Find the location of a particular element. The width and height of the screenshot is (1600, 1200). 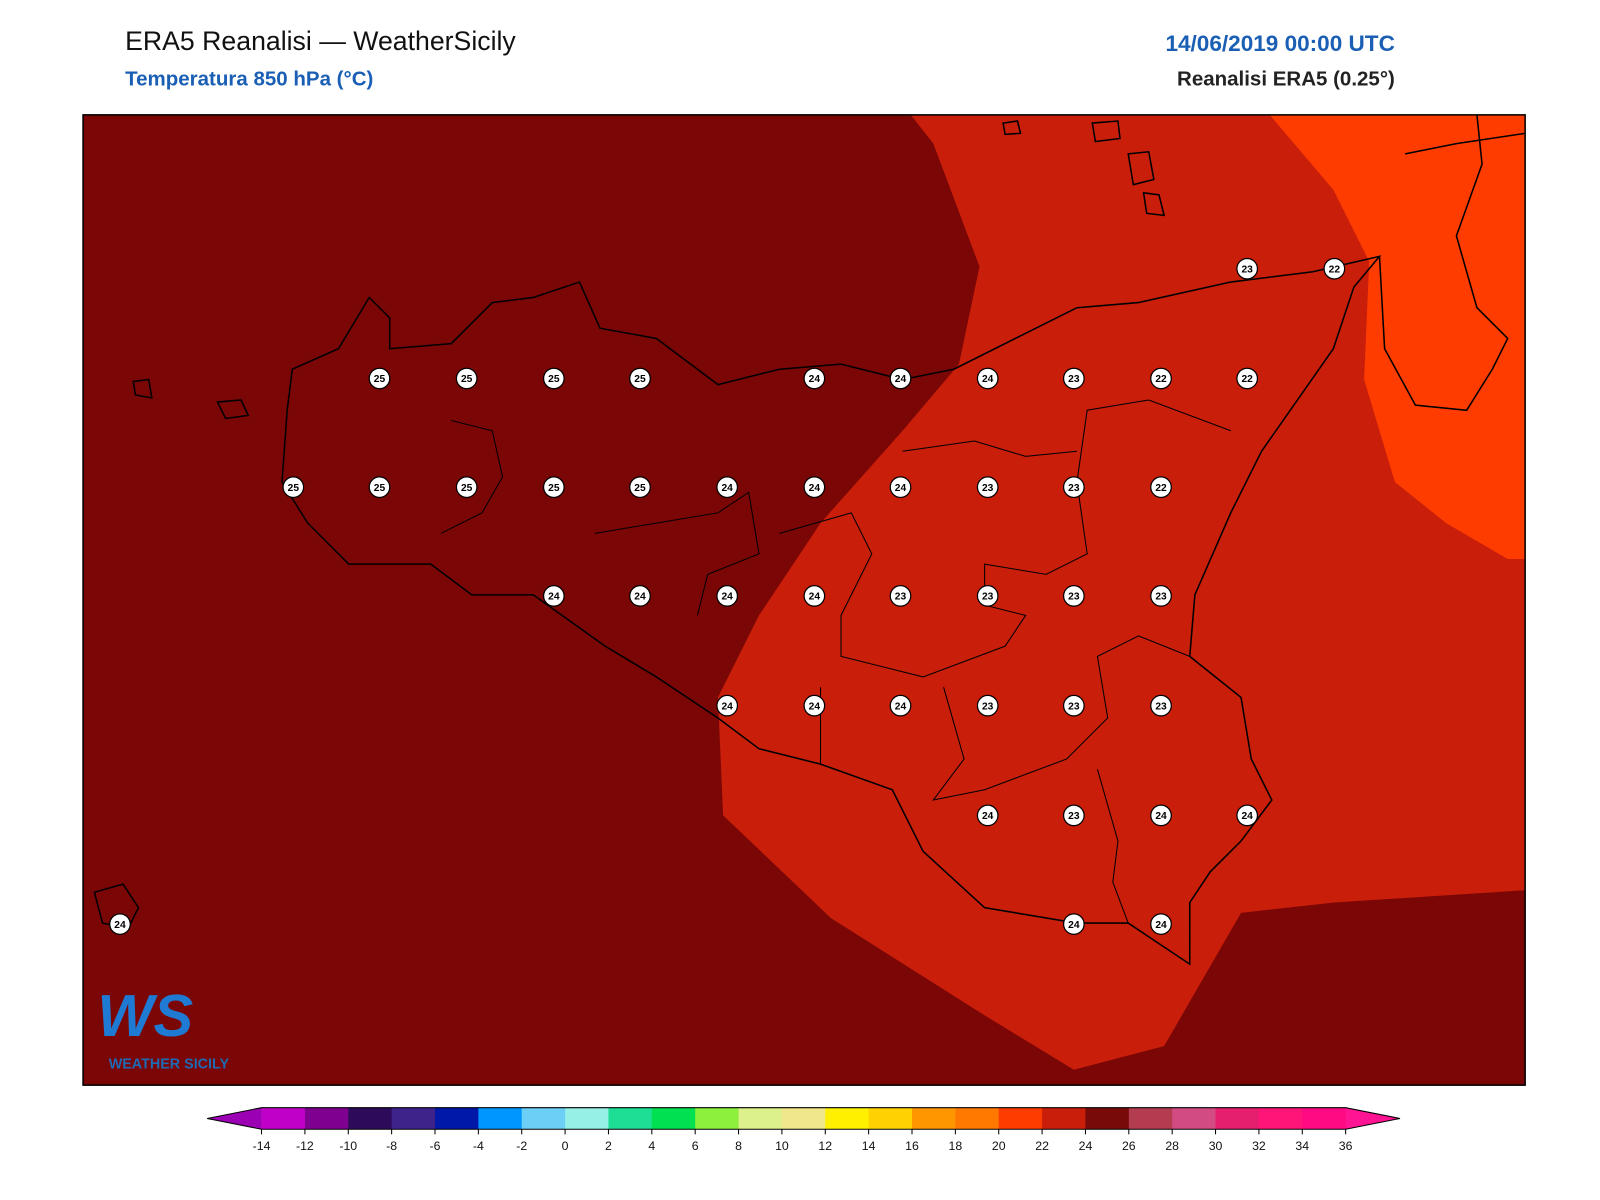

colorbar-tick-label: 0 is located at coordinates (565, 1146).